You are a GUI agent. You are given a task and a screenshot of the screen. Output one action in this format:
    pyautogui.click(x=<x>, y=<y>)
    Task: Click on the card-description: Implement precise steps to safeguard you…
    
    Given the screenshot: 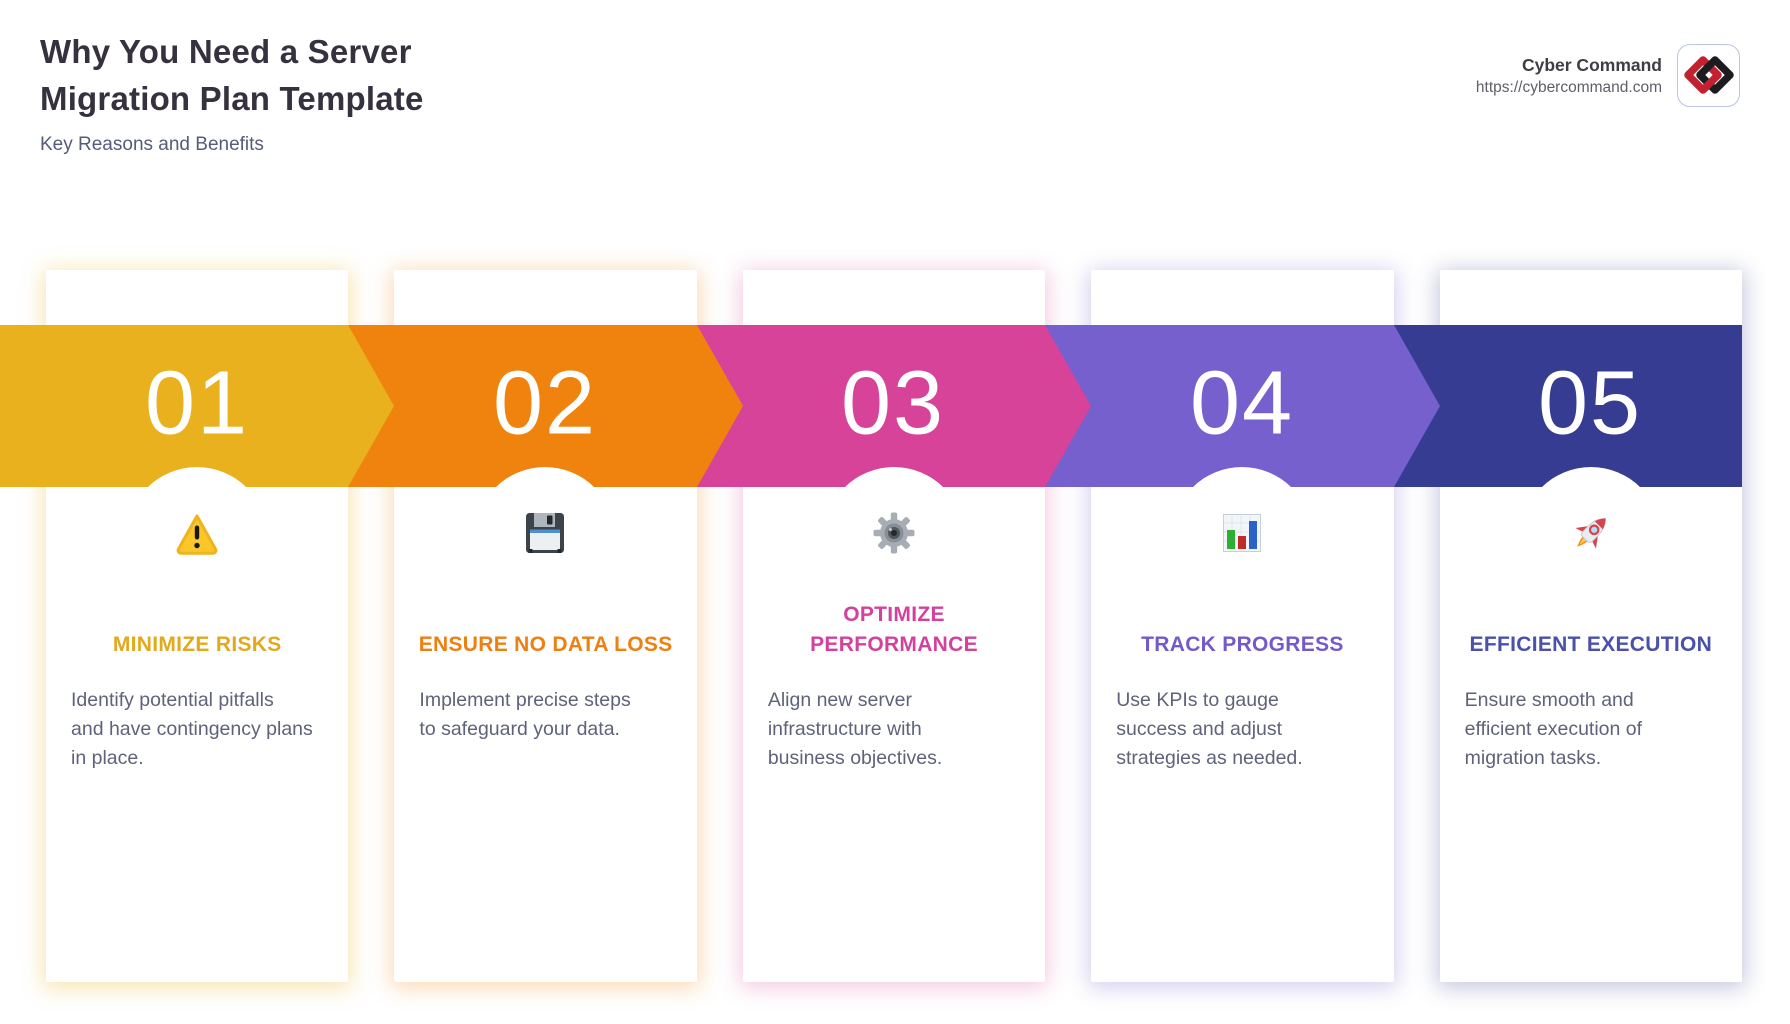 What is the action you would take?
    pyautogui.click(x=525, y=714)
    